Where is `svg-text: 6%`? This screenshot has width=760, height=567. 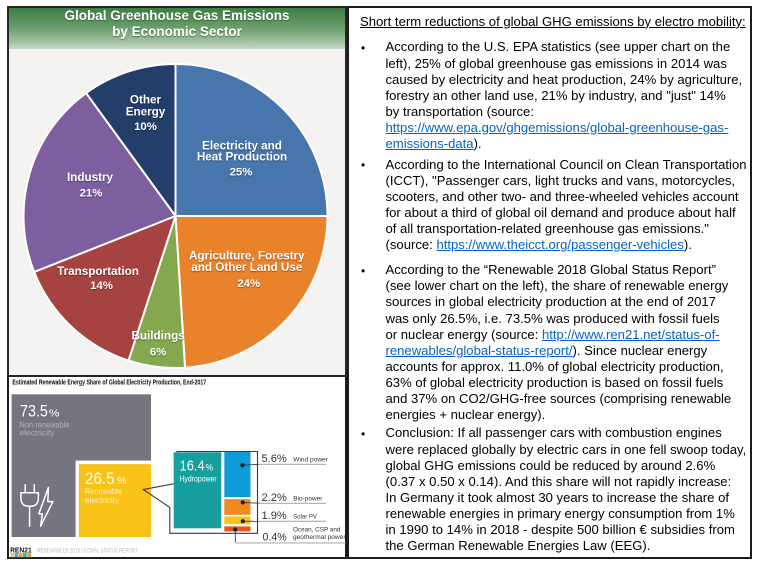
svg-text: 6% is located at coordinates (158, 352).